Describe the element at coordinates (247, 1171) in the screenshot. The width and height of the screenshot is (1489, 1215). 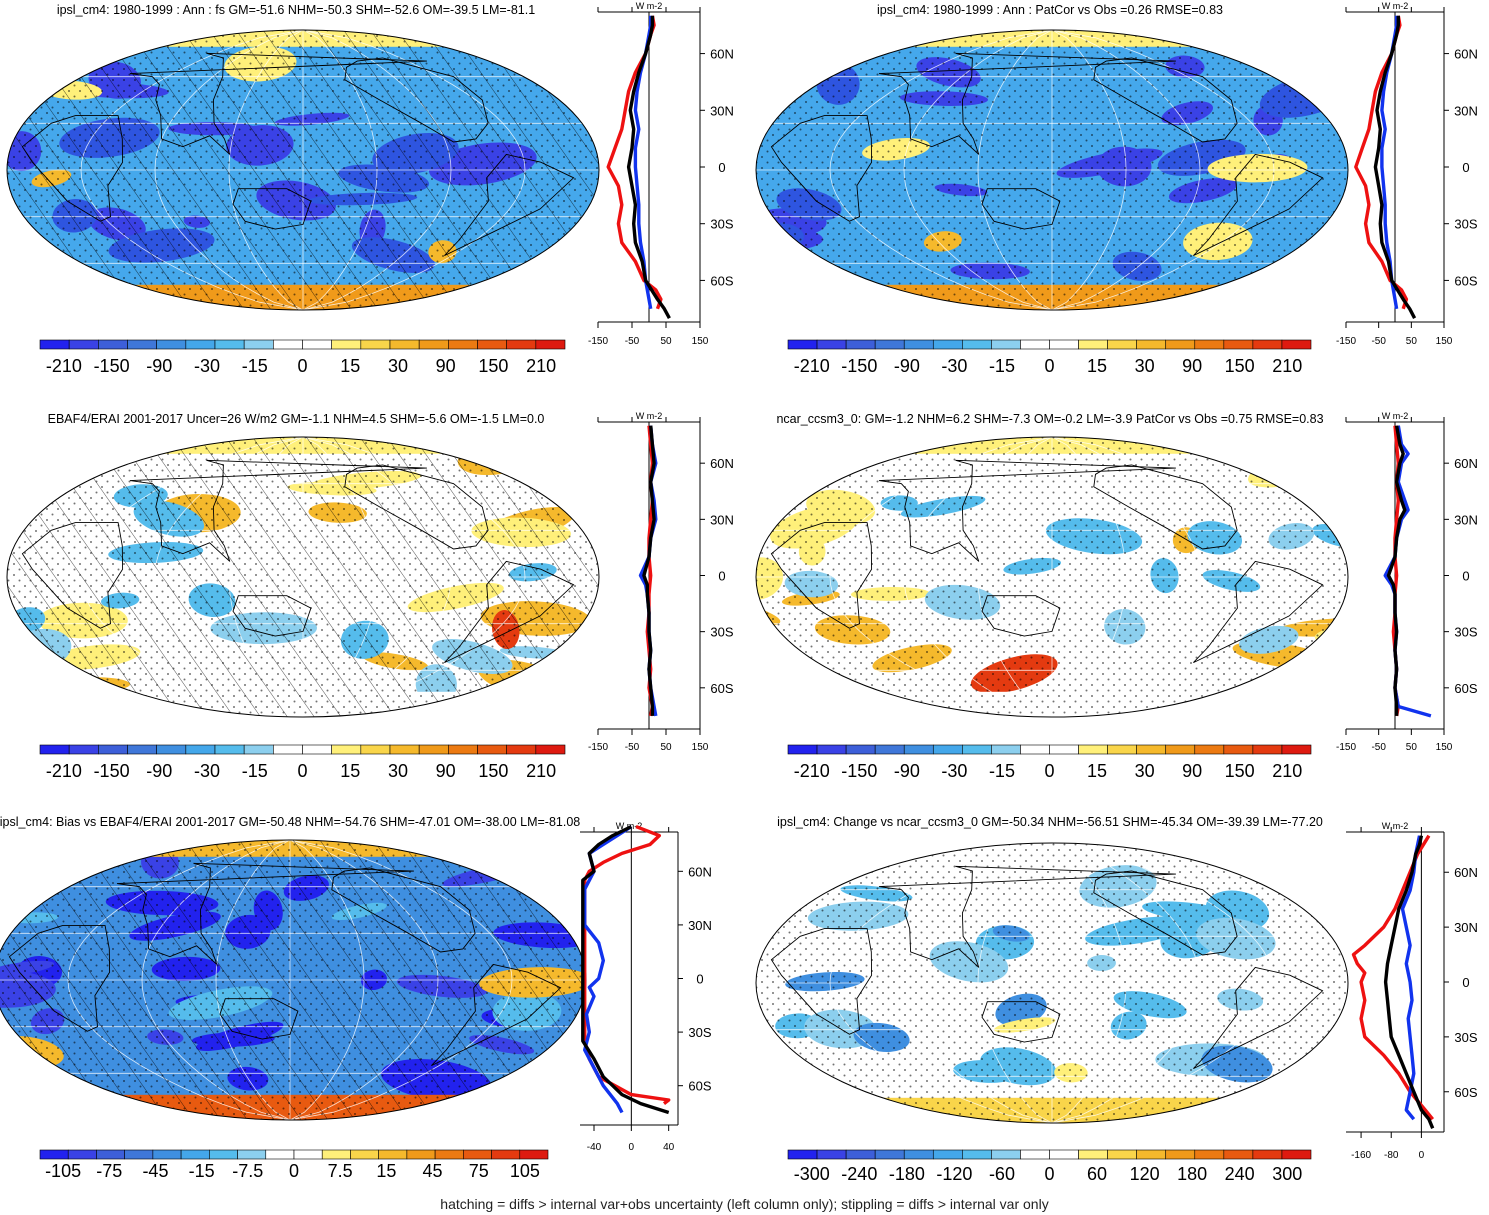
I see `colorbar-tick-label: -7.5` at that location.